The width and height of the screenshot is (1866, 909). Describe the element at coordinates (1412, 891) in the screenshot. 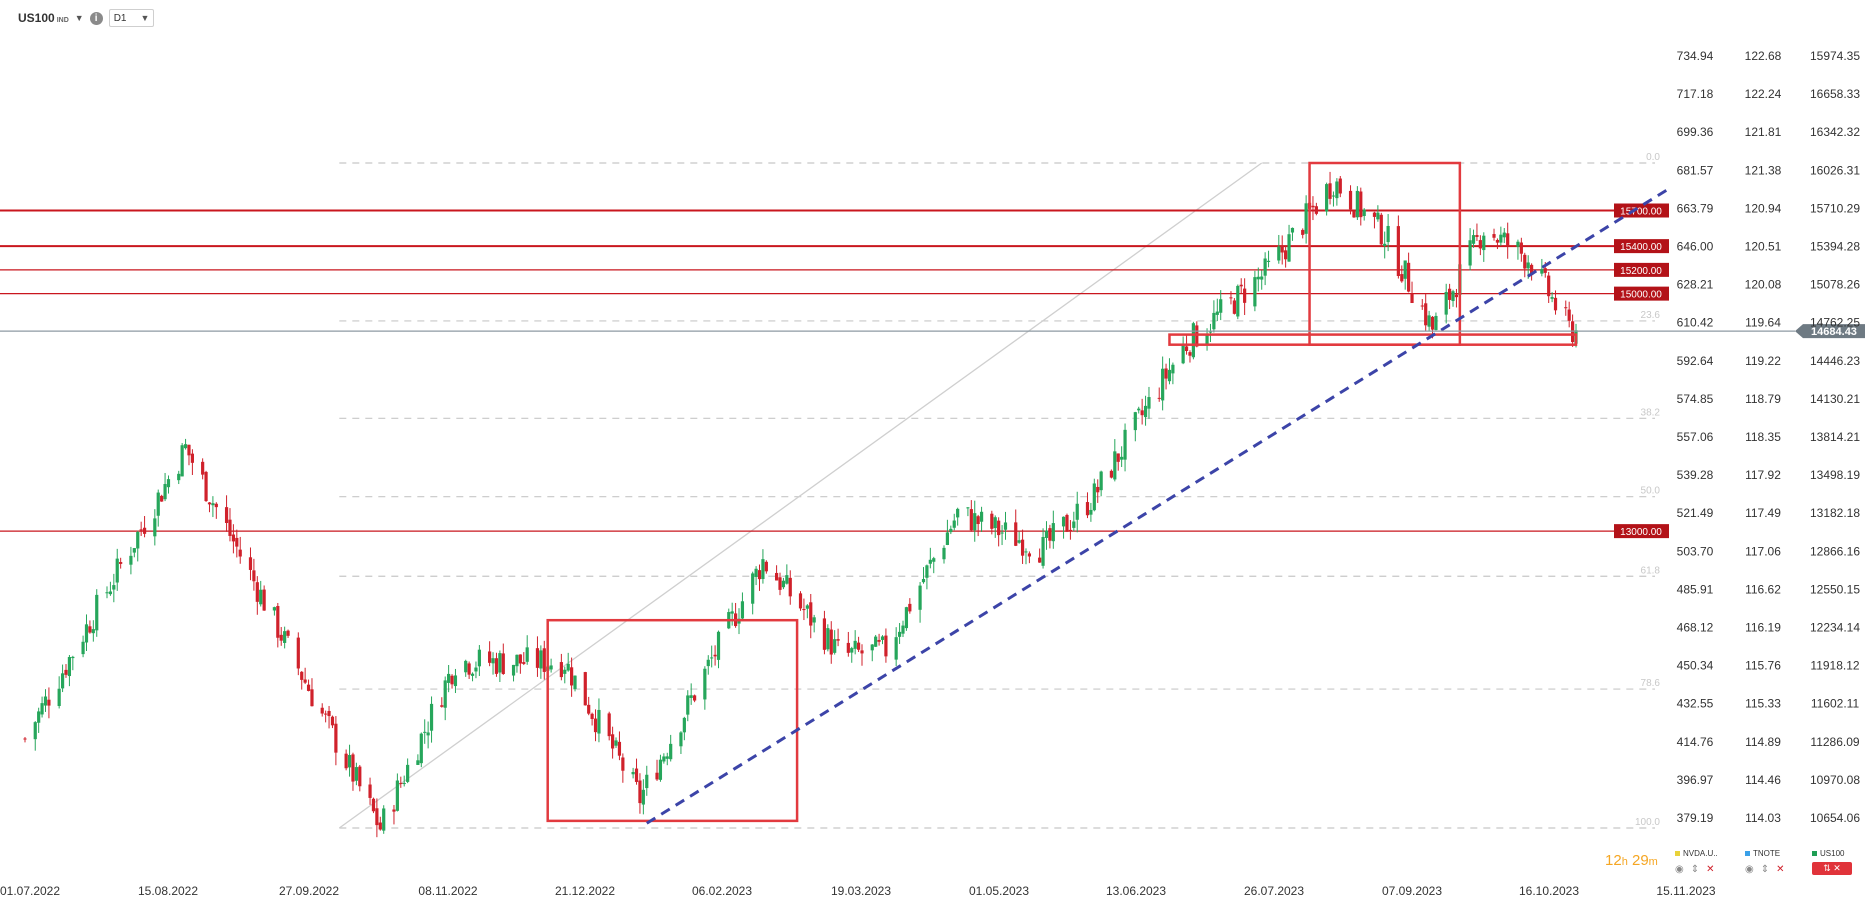

I see `x-axis-tick: 07.09.2023` at that location.